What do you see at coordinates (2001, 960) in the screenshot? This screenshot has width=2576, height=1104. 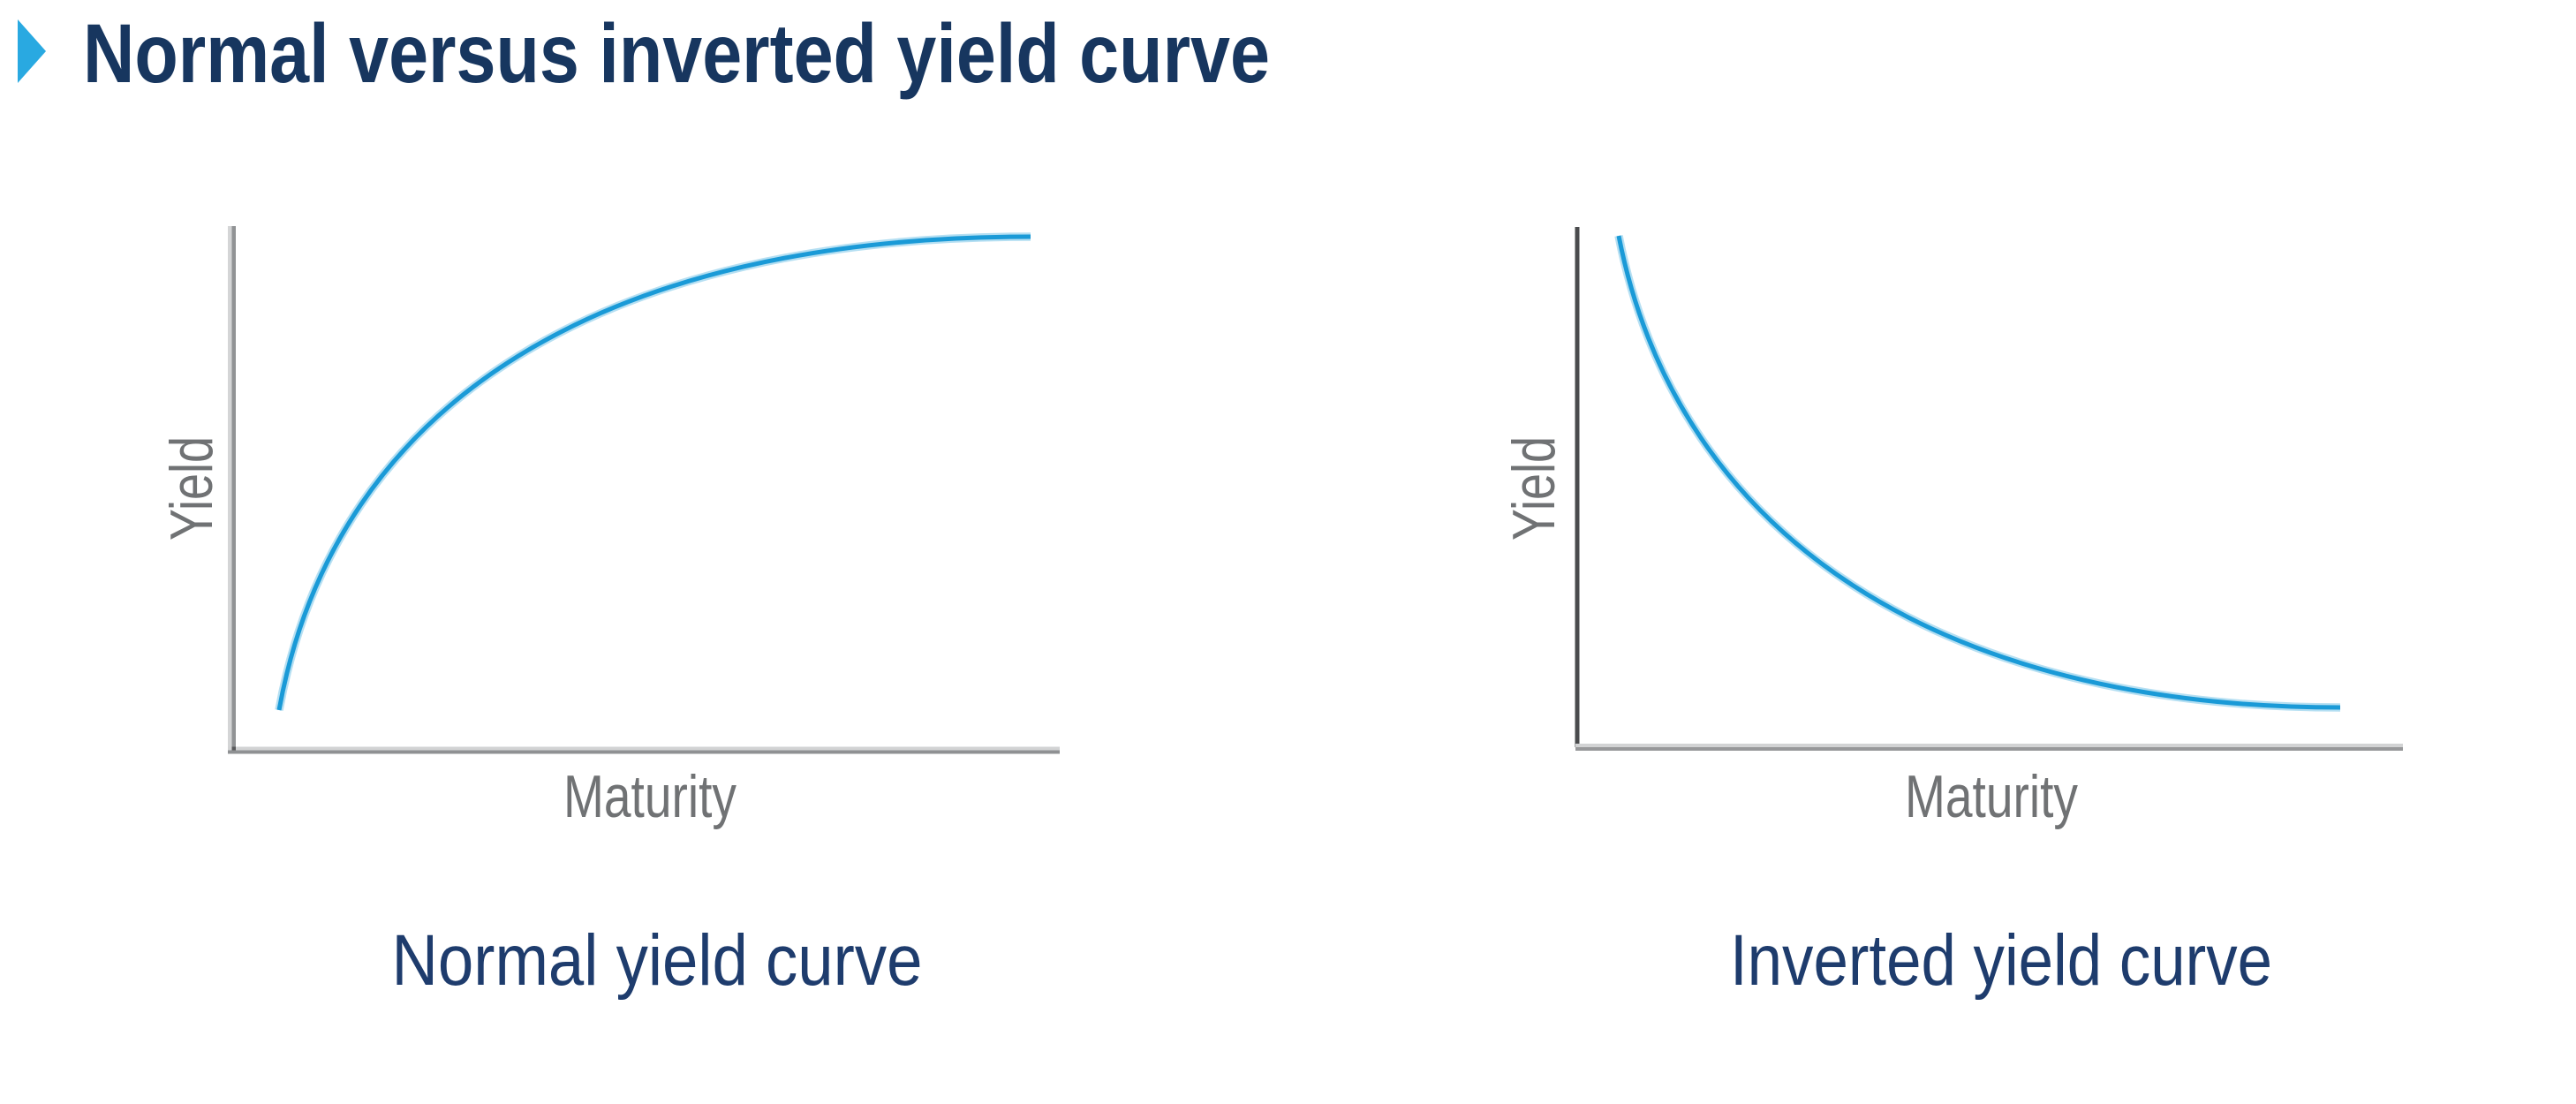 I see `svg-text: Inverted yield curve` at bounding box center [2001, 960].